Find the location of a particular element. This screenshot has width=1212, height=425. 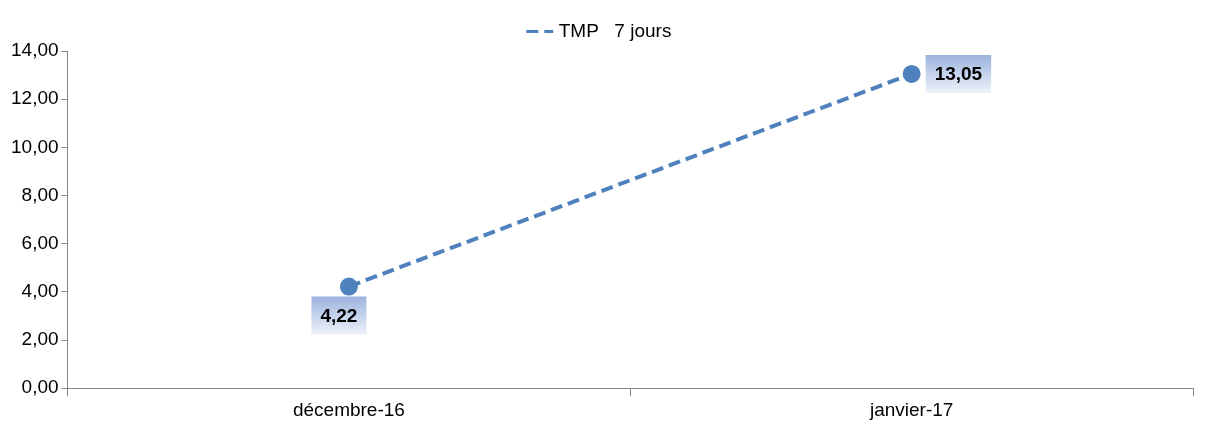

y-tick-label: 10,00 is located at coordinates (35, 146).